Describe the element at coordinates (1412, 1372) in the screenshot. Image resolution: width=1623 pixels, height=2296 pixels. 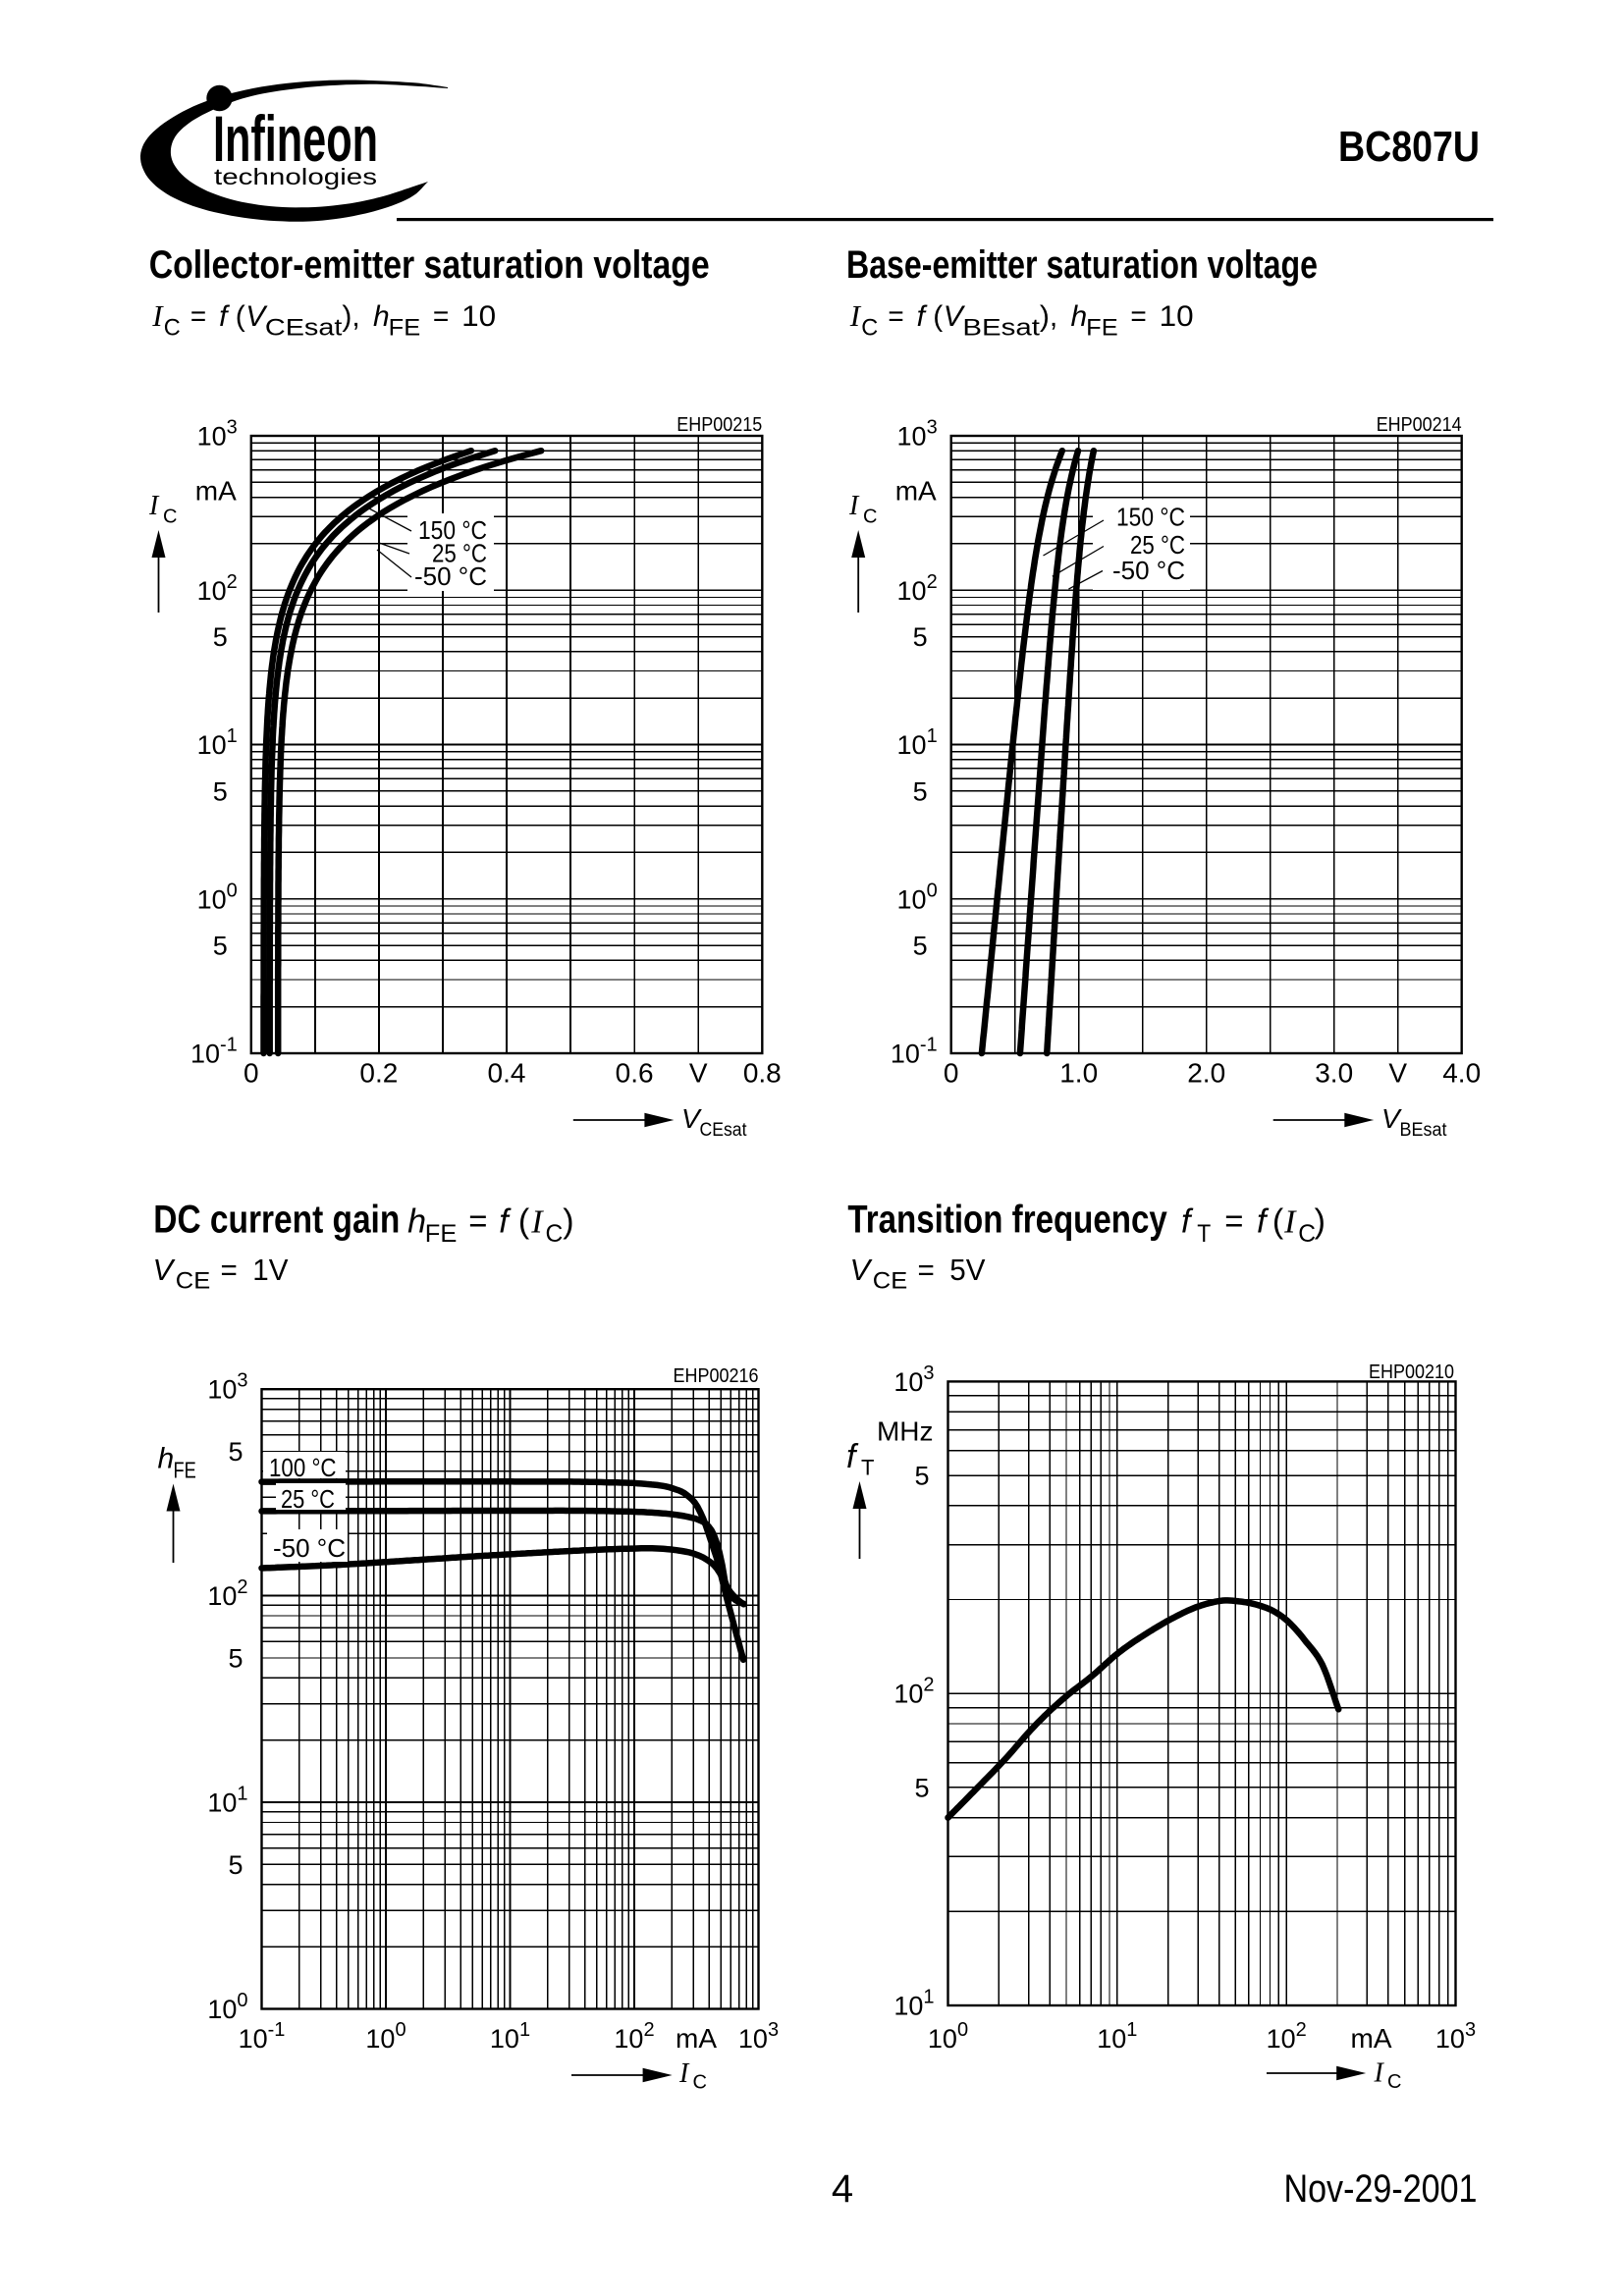
I see `svg-text: EHP00210` at that location.